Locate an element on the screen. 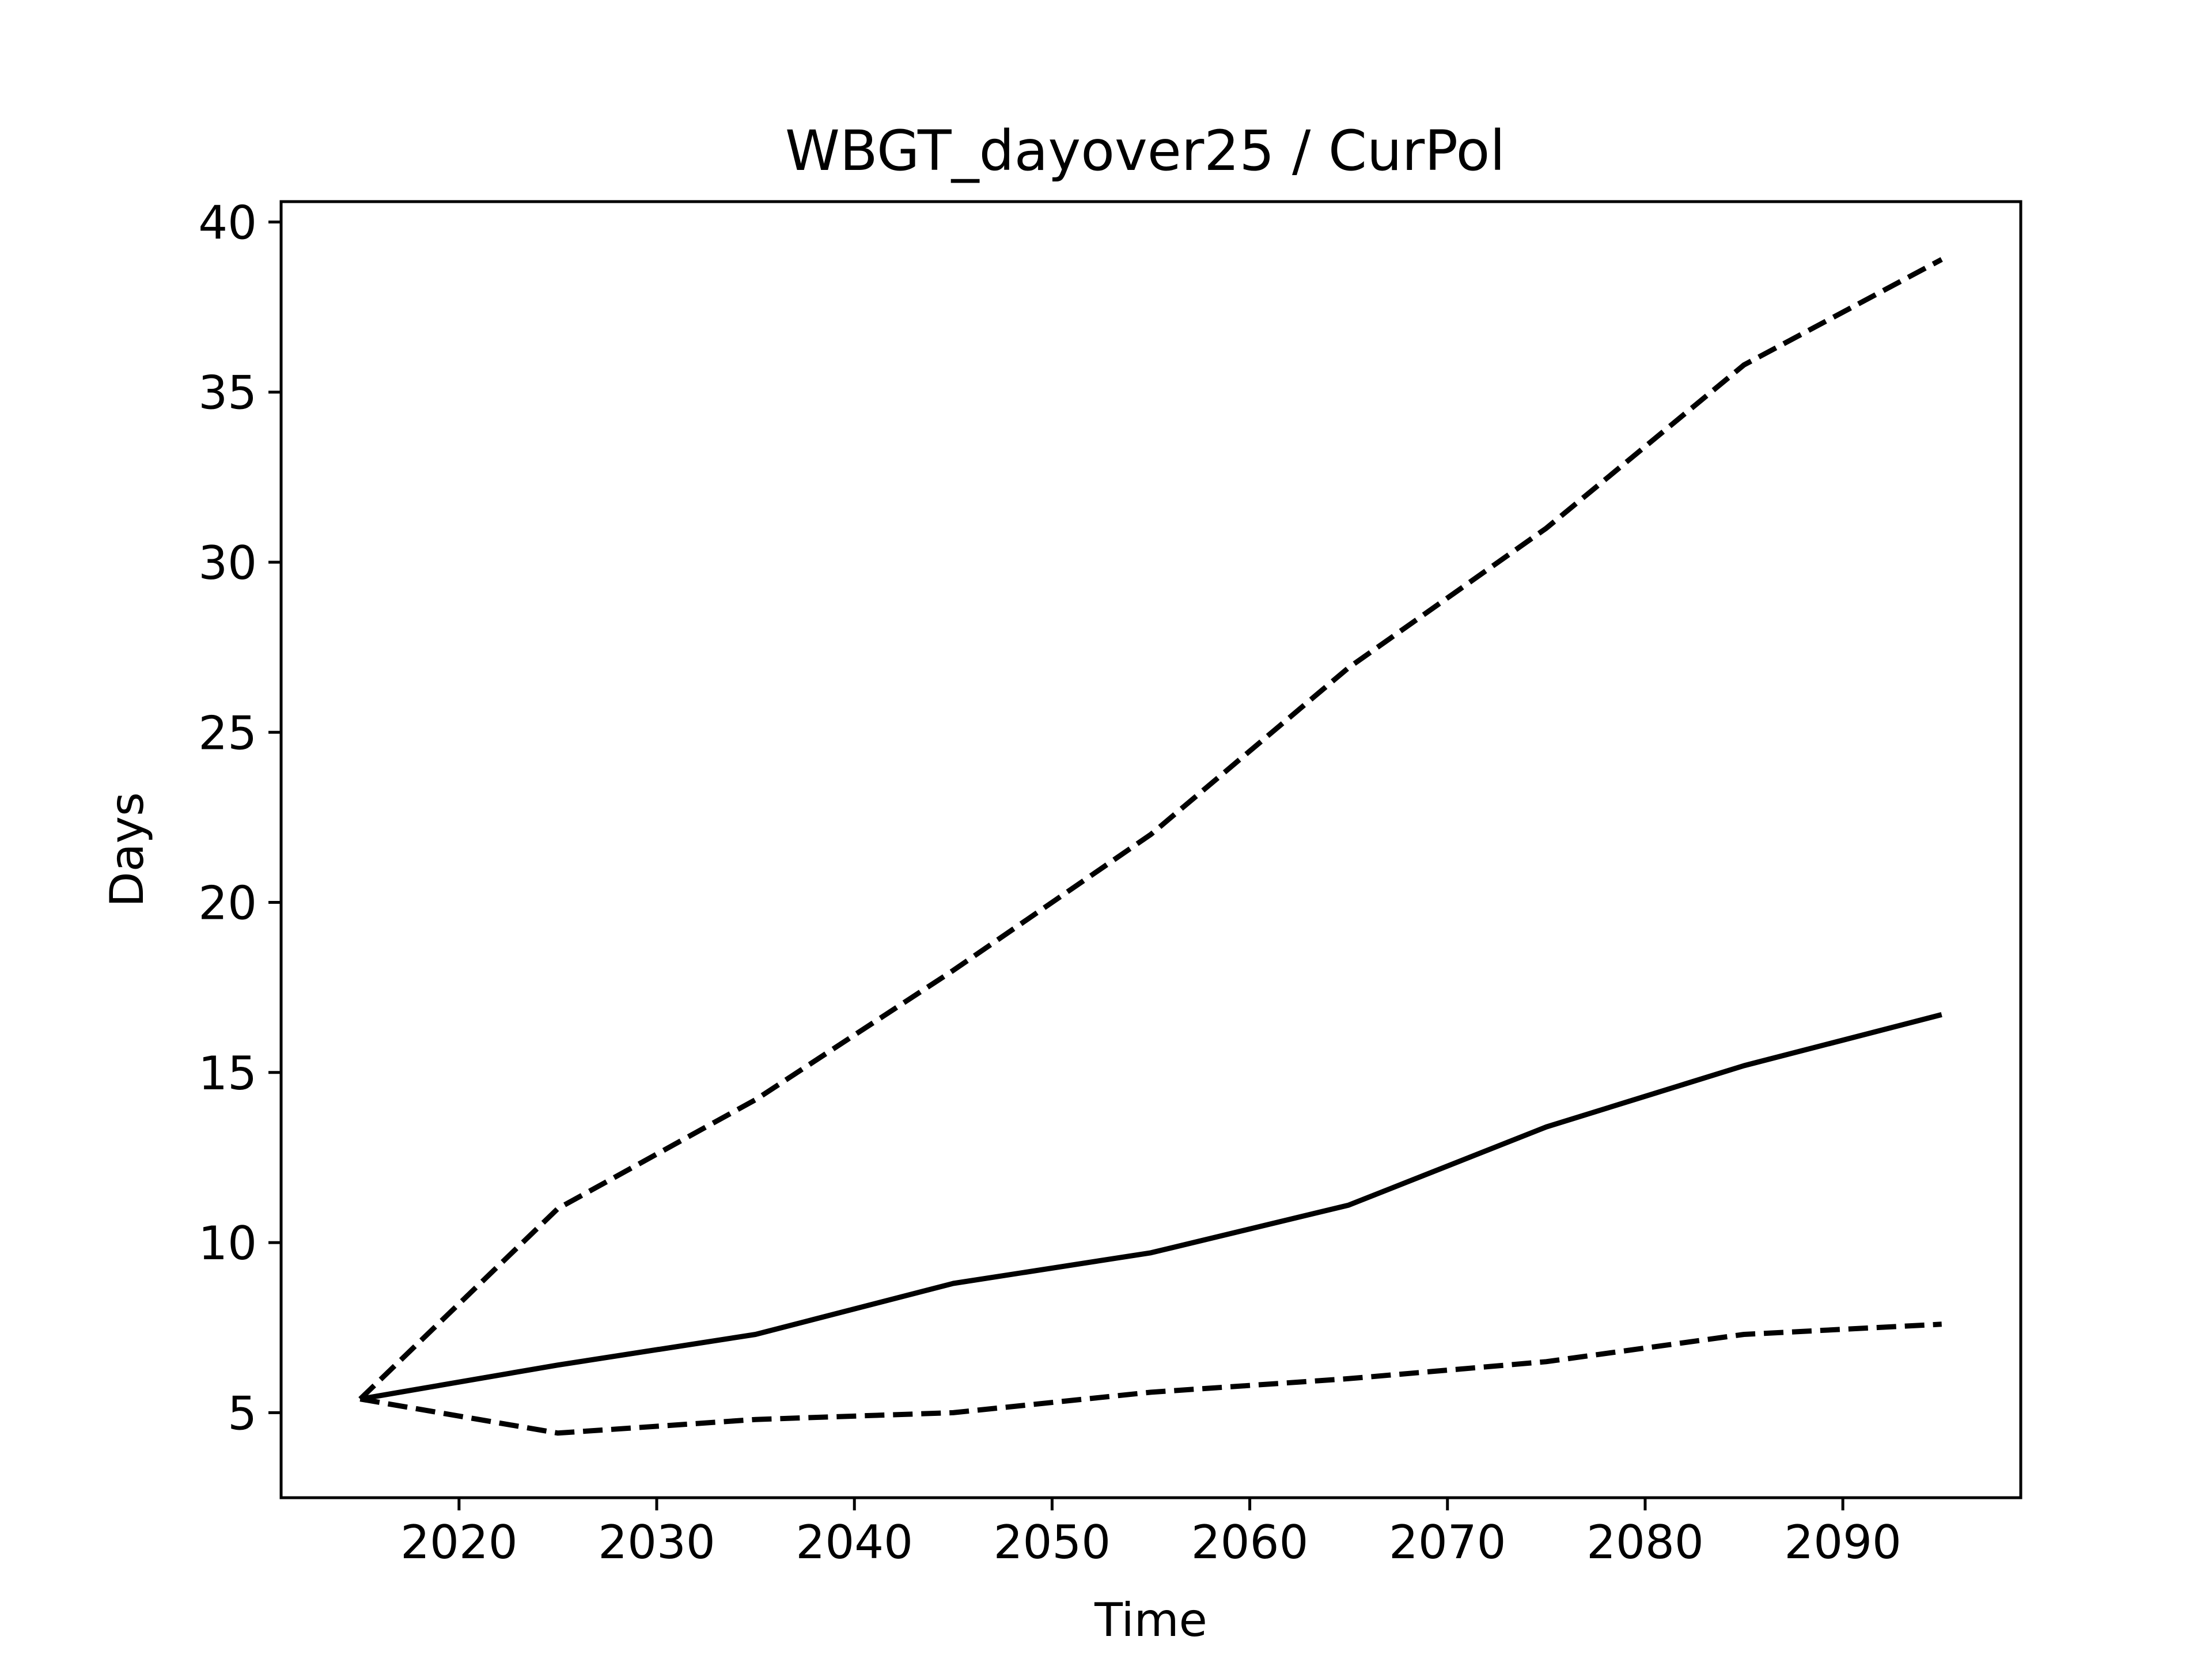 The height and width of the screenshot is (1659, 2212). y-tick-label: 10 is located at coordinates (227, 1243).